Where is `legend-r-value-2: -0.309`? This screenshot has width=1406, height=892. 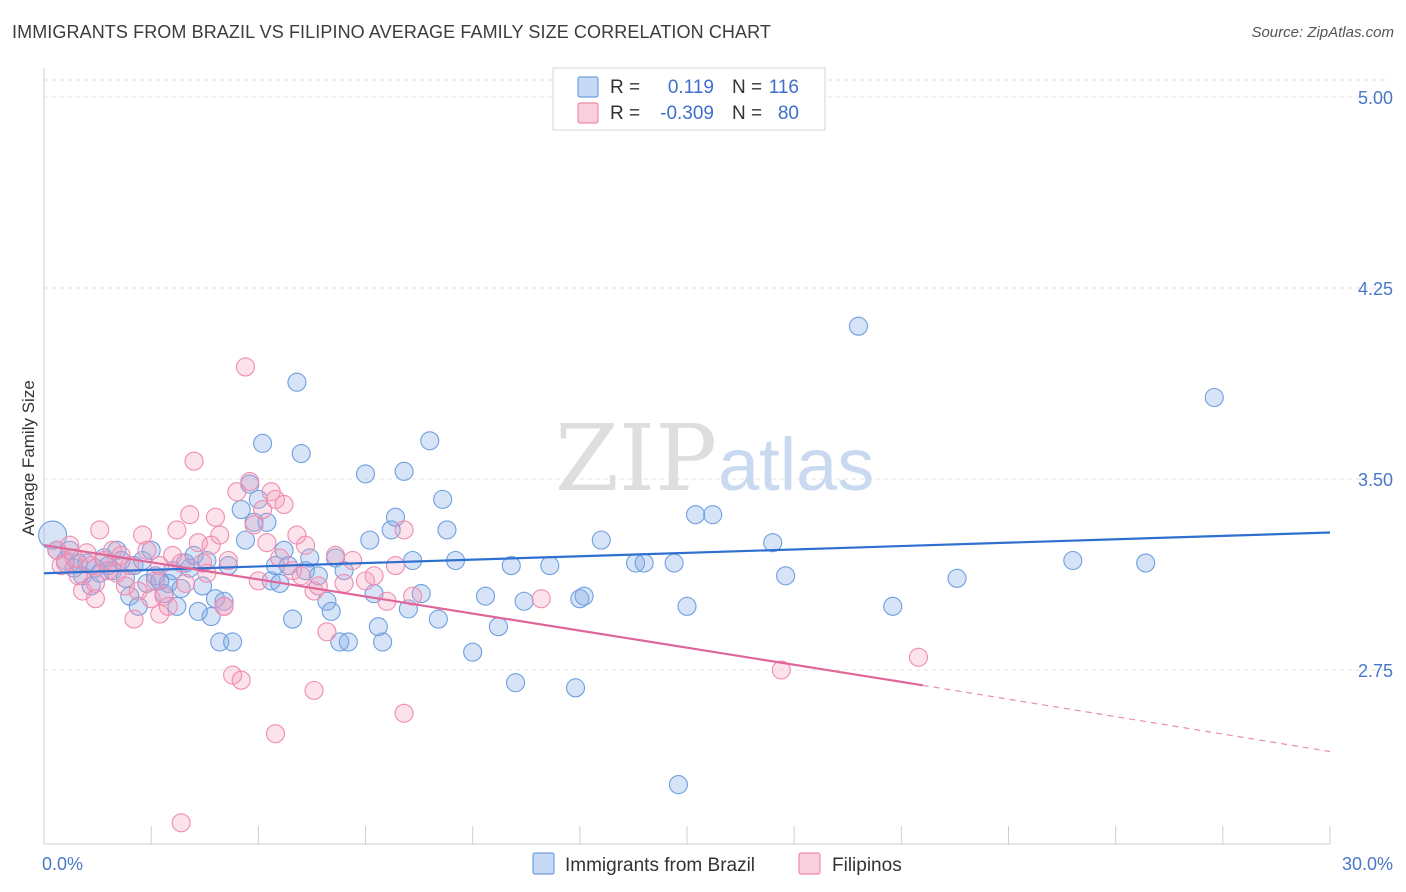 legend-r-value-2: -0.309 is located at coordinates (687, 113).